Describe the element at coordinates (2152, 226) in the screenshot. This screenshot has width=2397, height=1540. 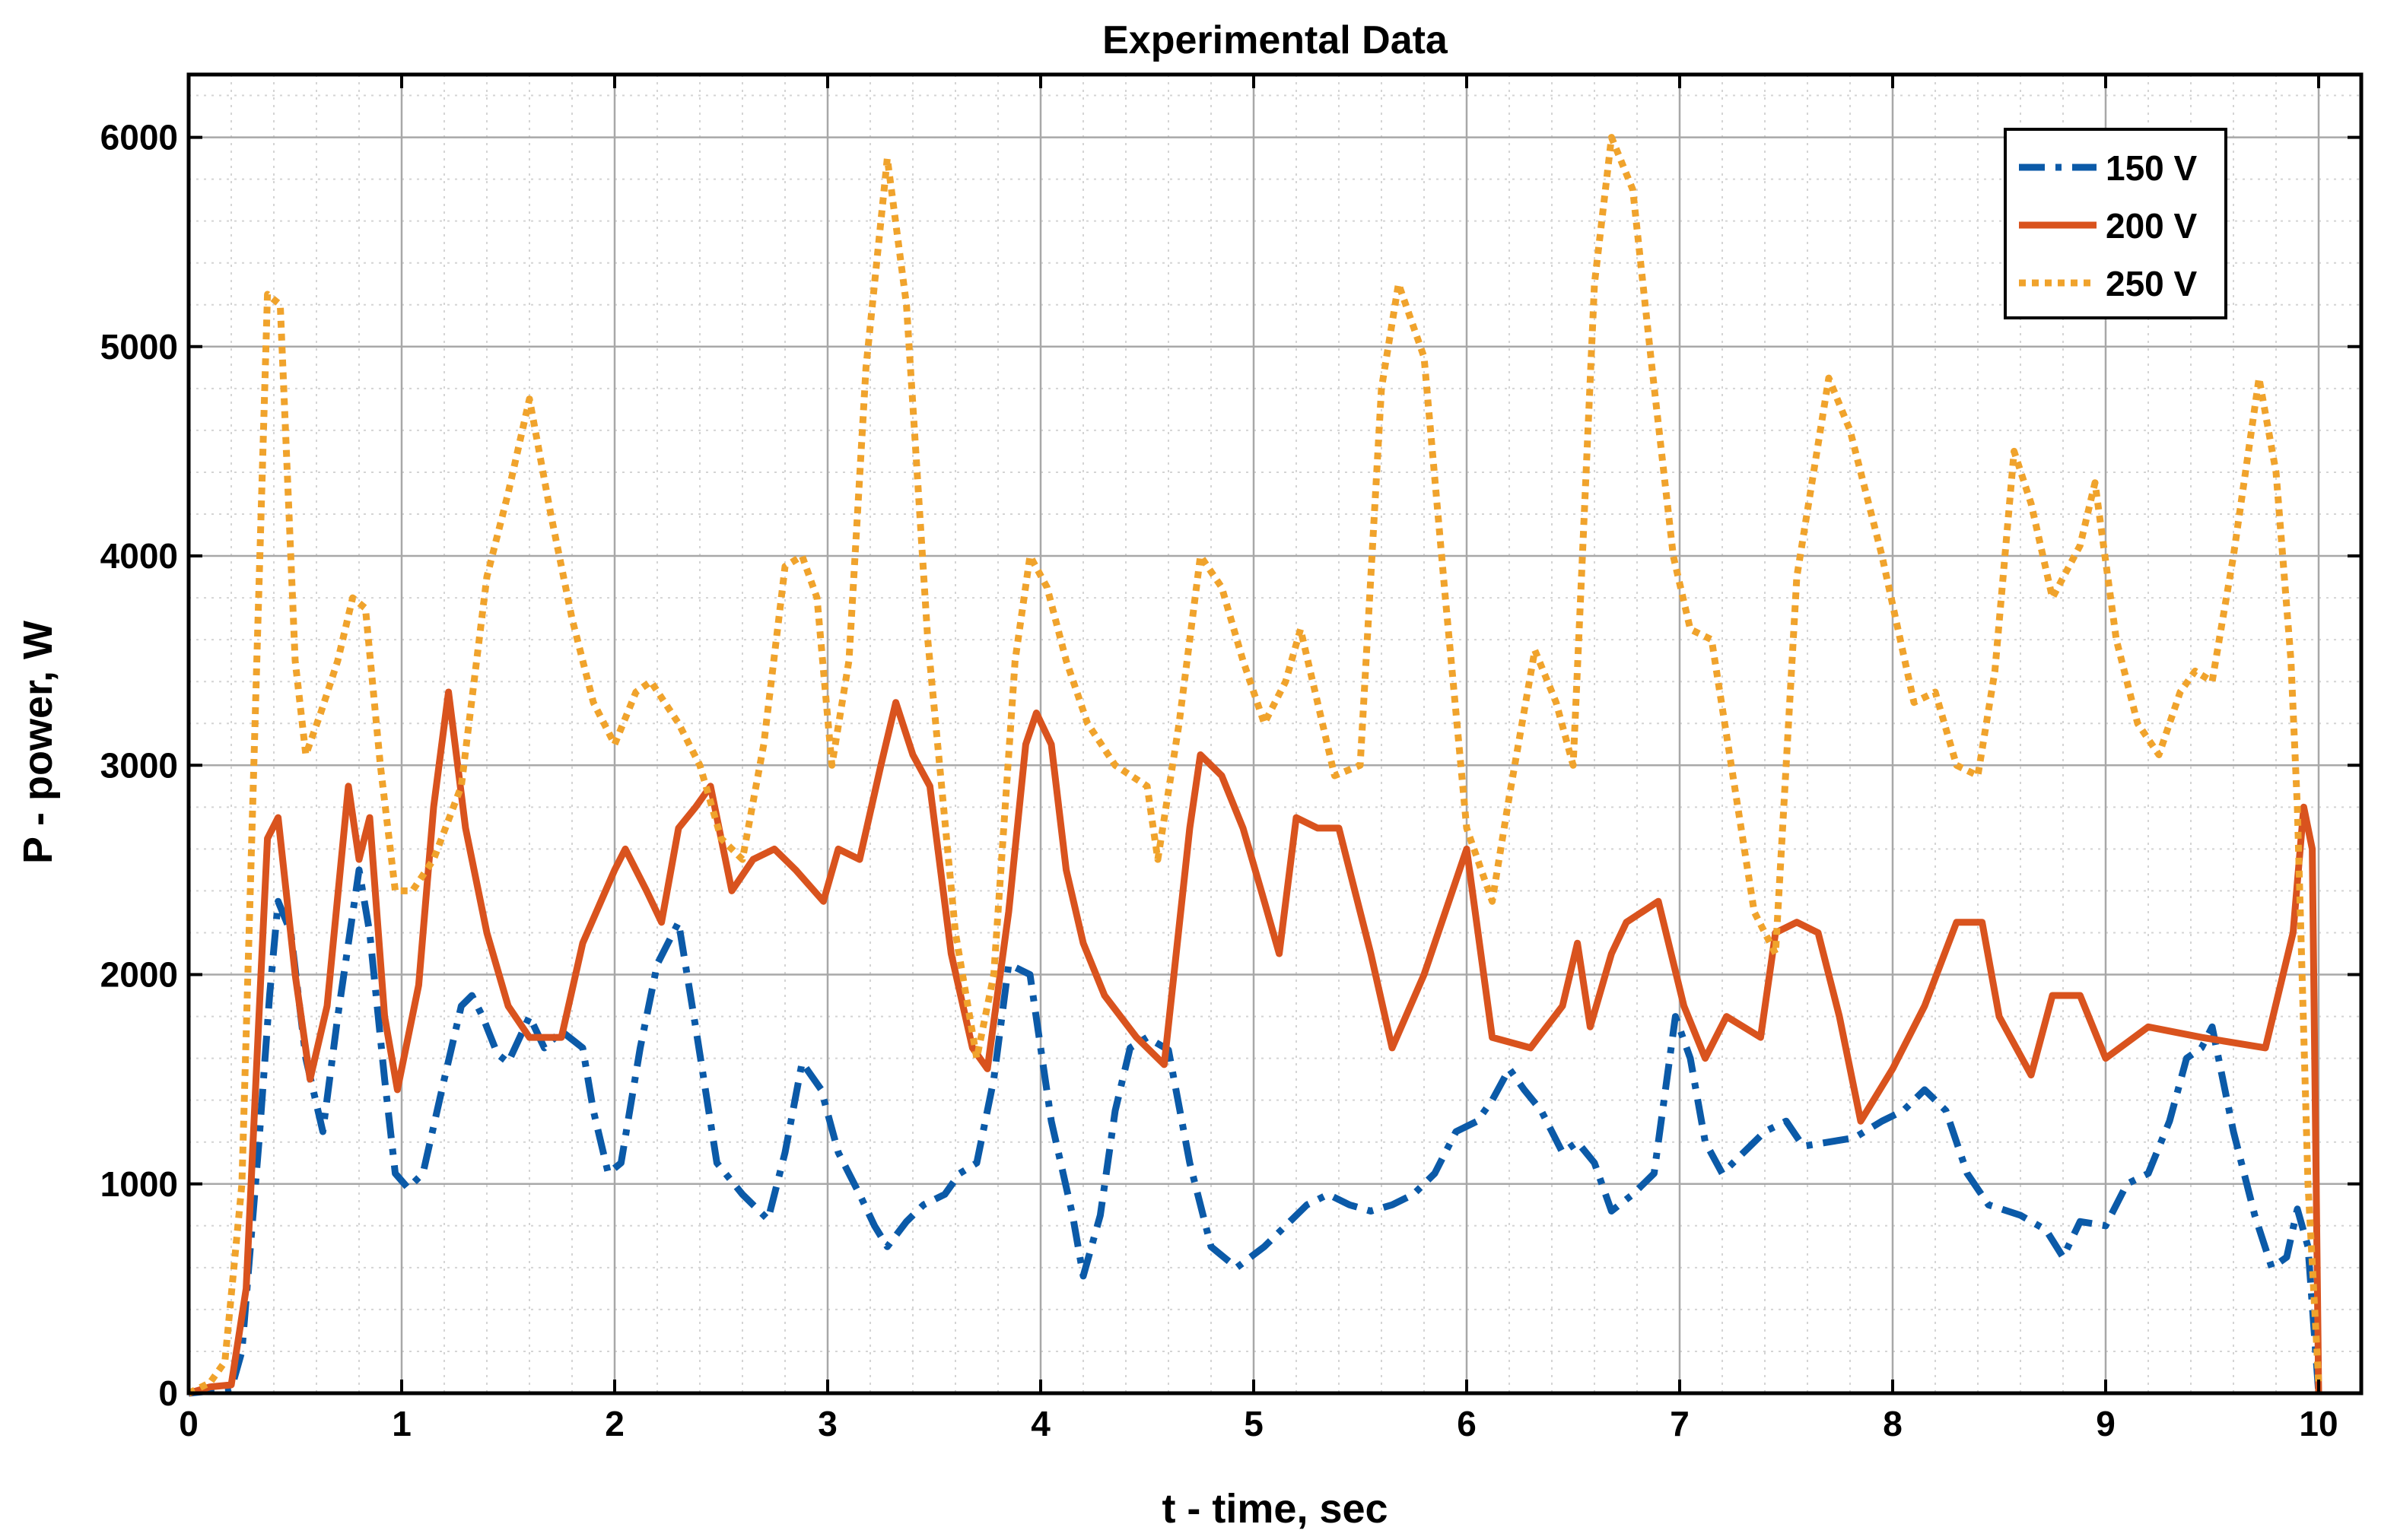
I see `legend-label: 200 V` at that location.